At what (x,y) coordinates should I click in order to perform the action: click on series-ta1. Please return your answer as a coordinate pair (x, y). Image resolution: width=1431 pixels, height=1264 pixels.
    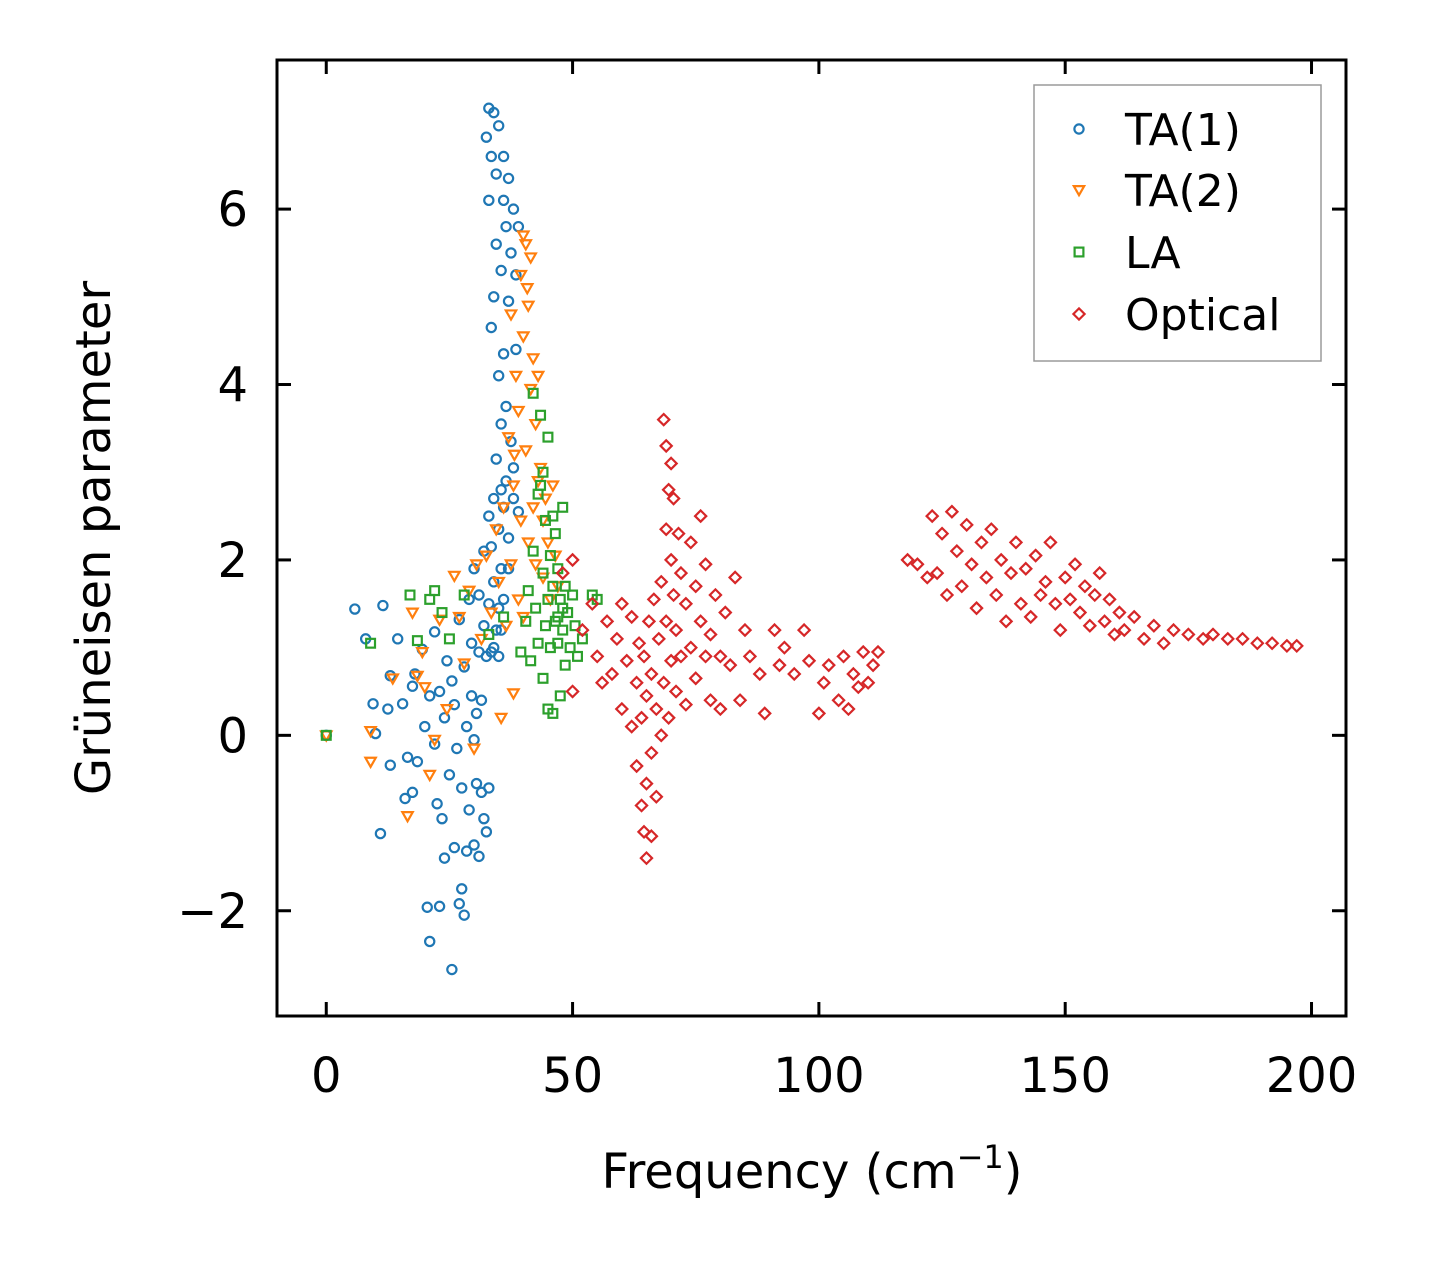
    Looking at the image, I should click on (422, 539).